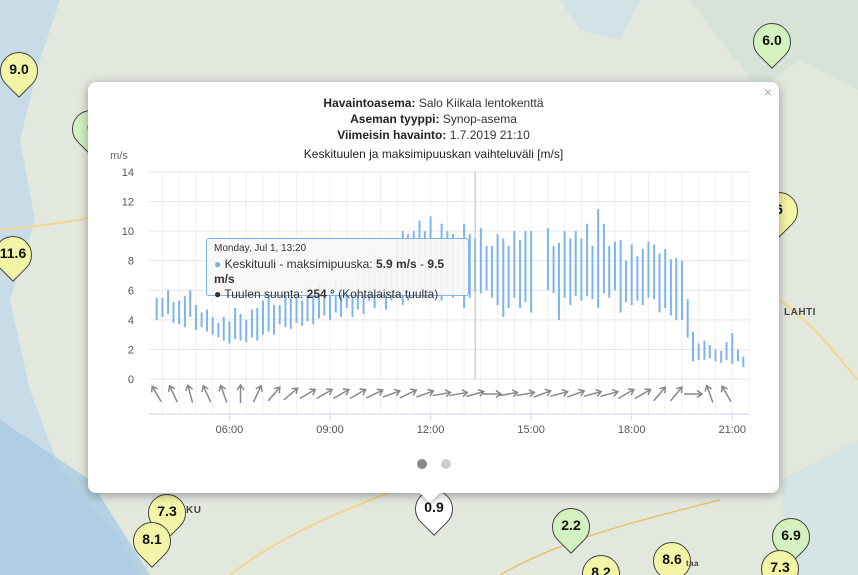 Image resolution: width=858 pixels, height=575 pixels. What do you see at coordinates (446, 464) in the screenshot?
I see `pager-dot` at bounding box center [446, 464].